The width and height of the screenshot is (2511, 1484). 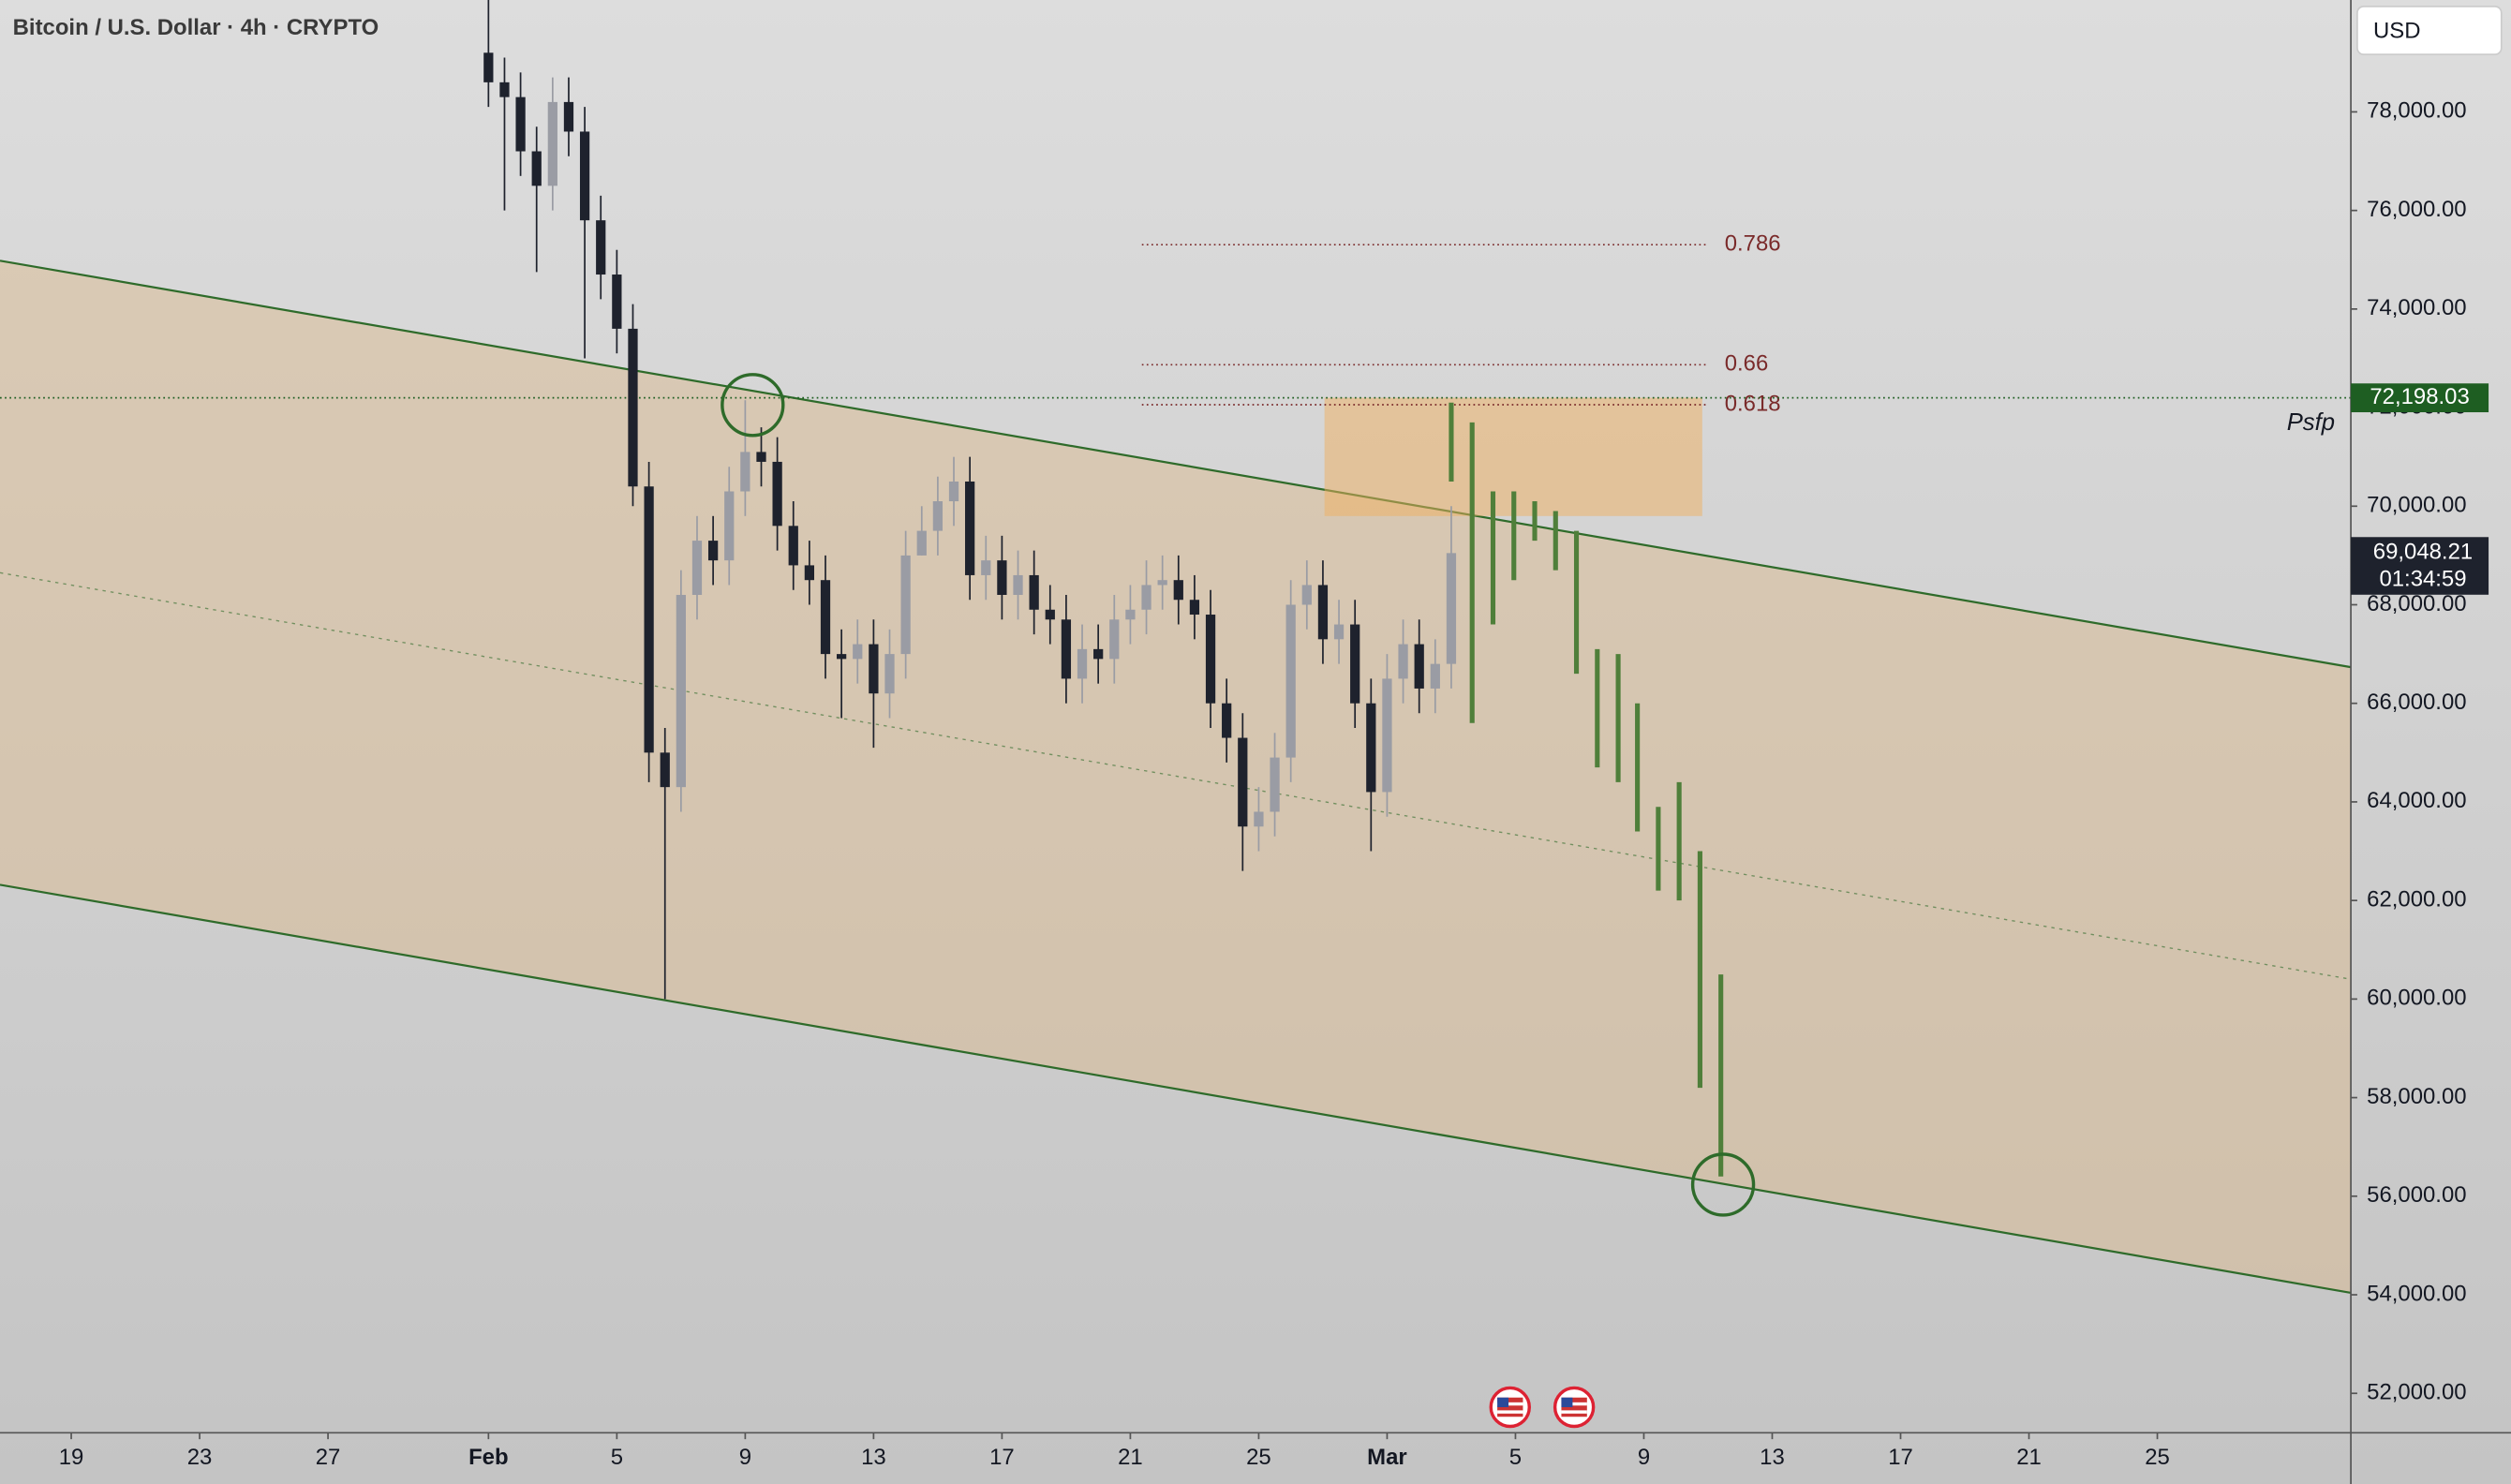 I want to click on psfp-price-tag, so click(x=2420, y=398).